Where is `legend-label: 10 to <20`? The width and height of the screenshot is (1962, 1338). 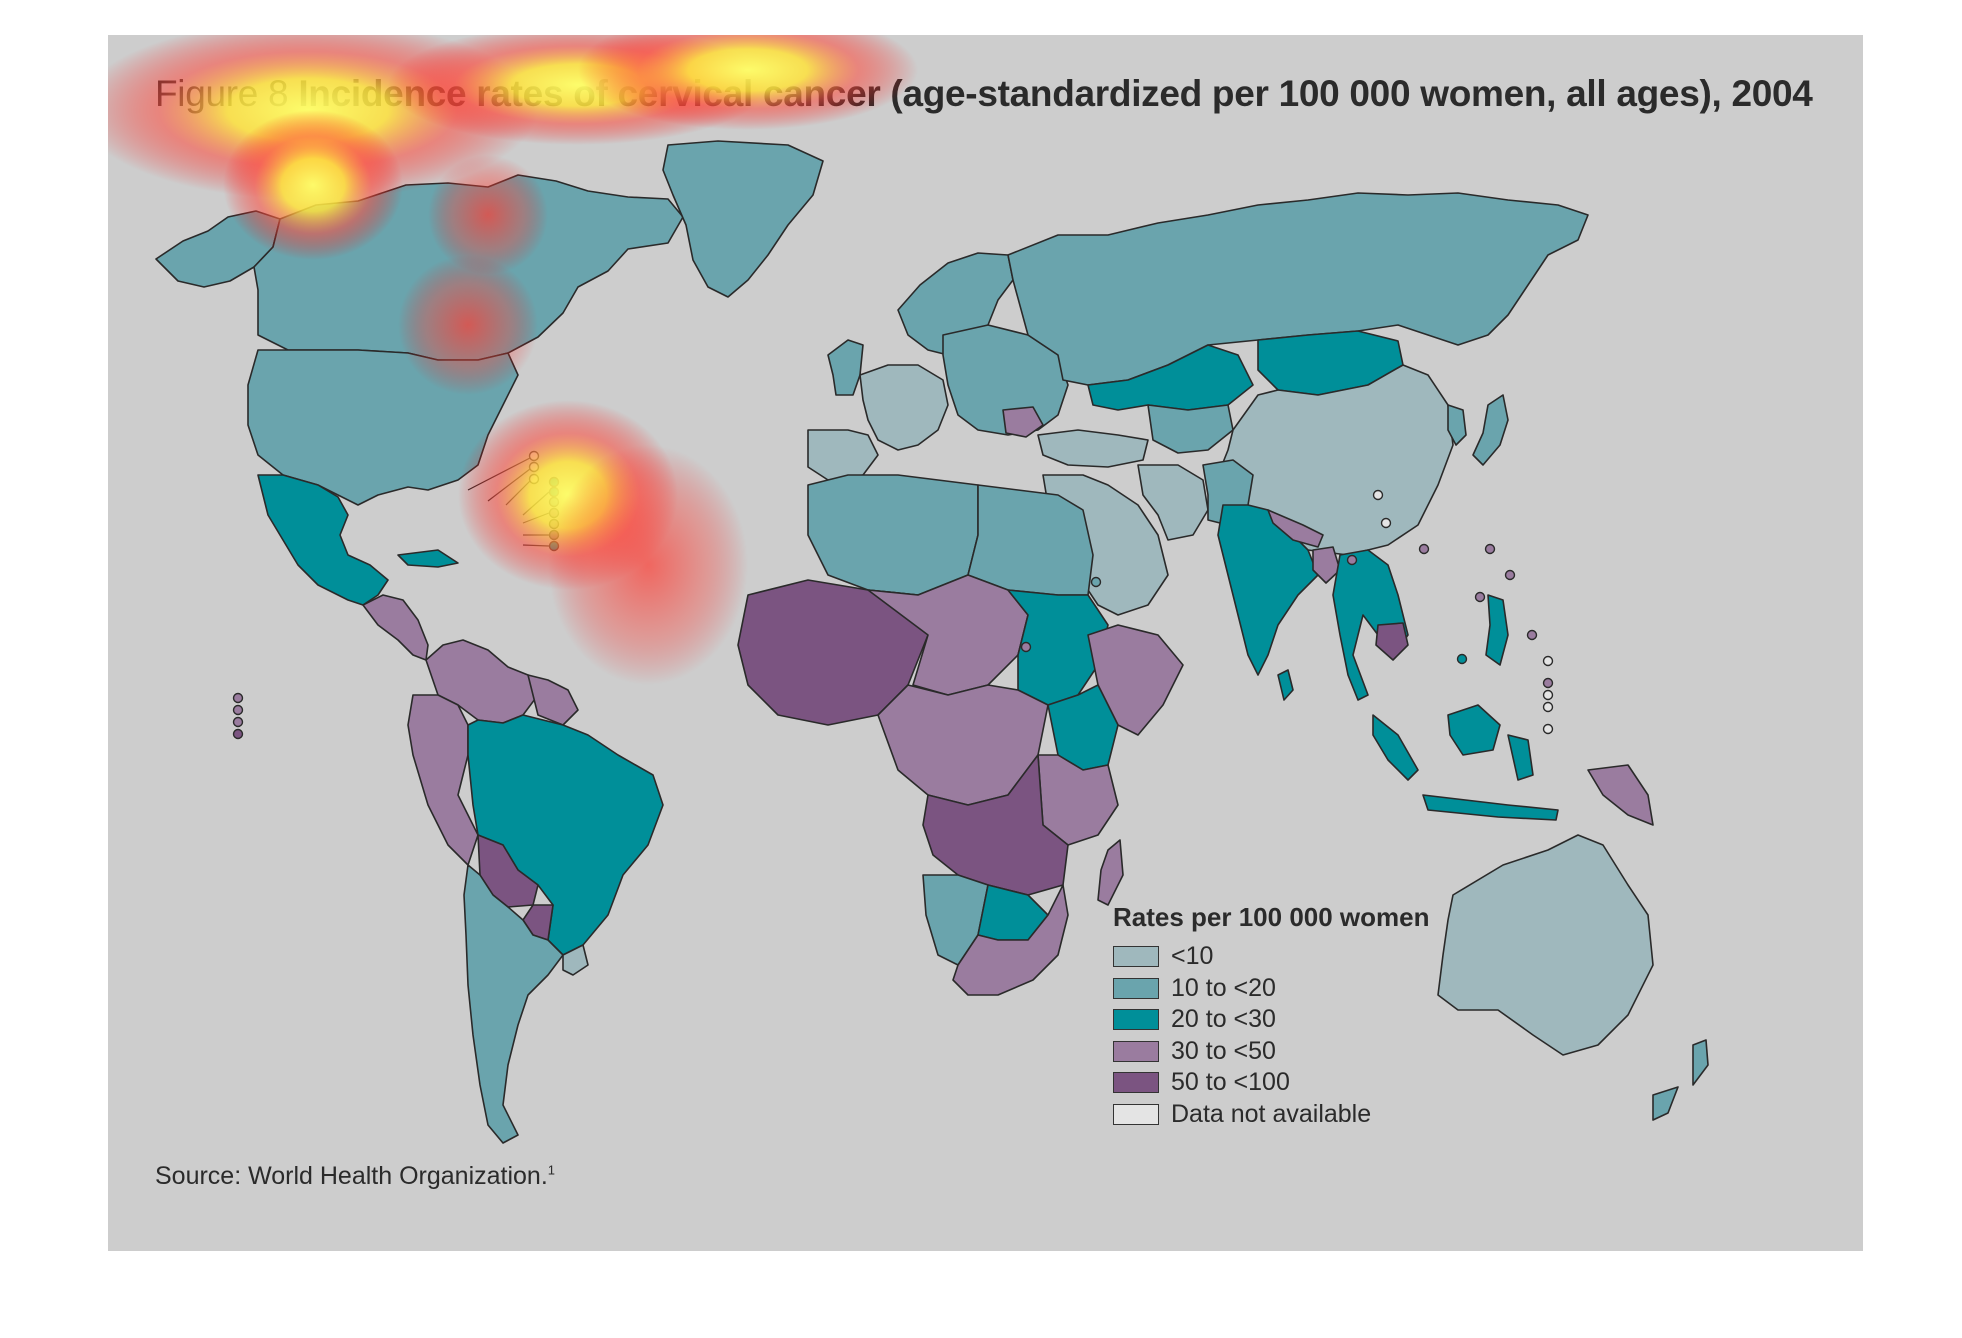
legend-label: 10 to <20 is located at coordinates (1223, 987).